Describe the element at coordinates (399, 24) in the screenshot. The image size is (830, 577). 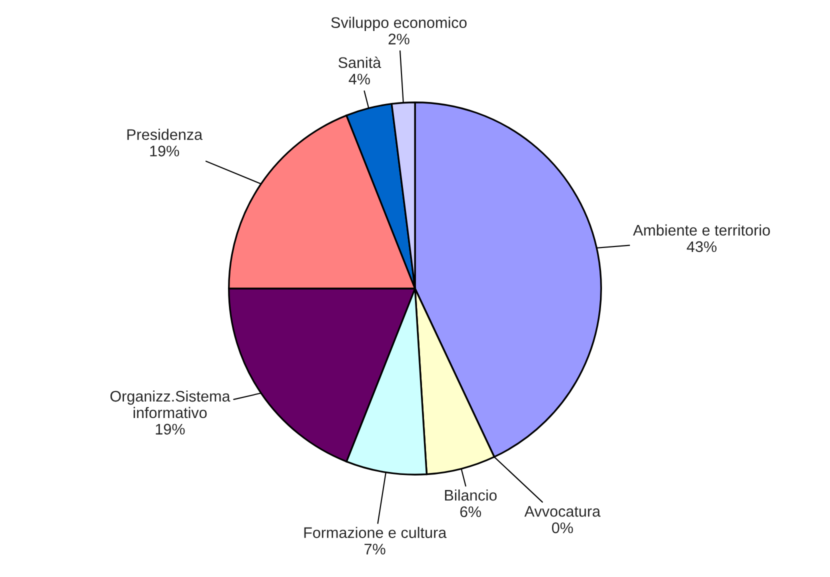
I see `slice-label: Sviluppo economico` at that location.